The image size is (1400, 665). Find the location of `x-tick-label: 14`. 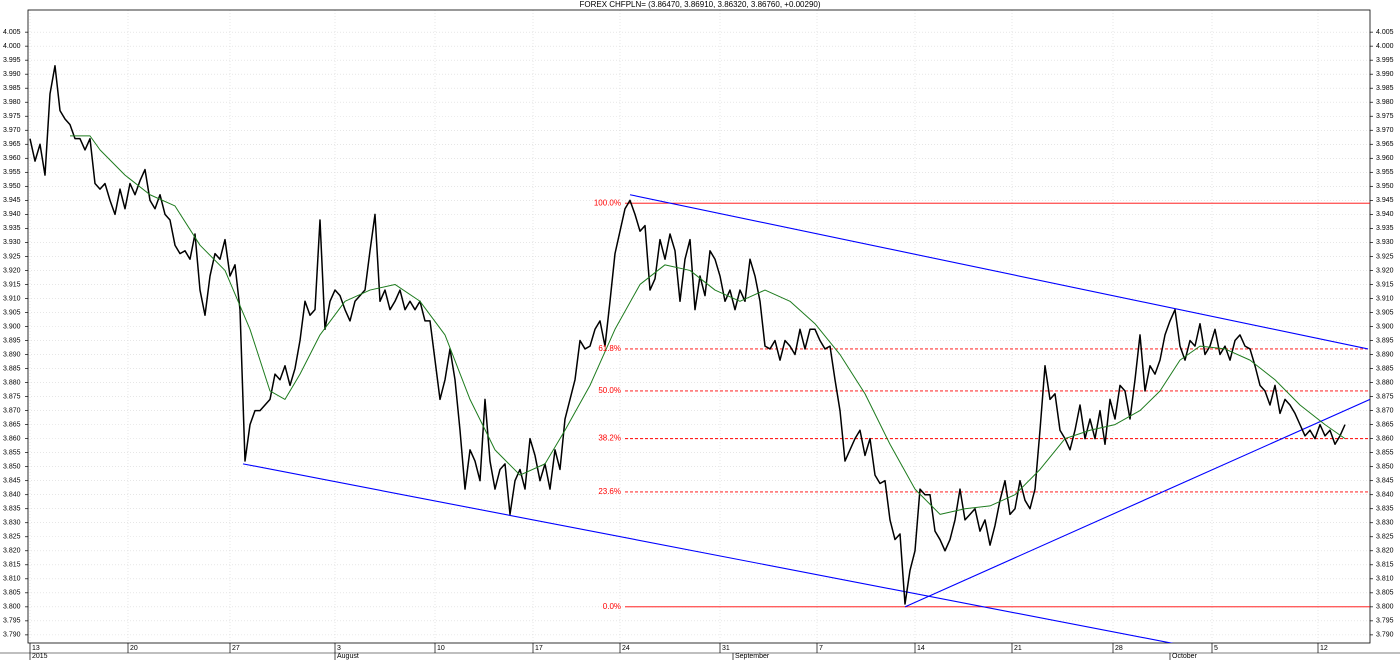

x-tick-label: 14 is located at coordinates (921, 648).